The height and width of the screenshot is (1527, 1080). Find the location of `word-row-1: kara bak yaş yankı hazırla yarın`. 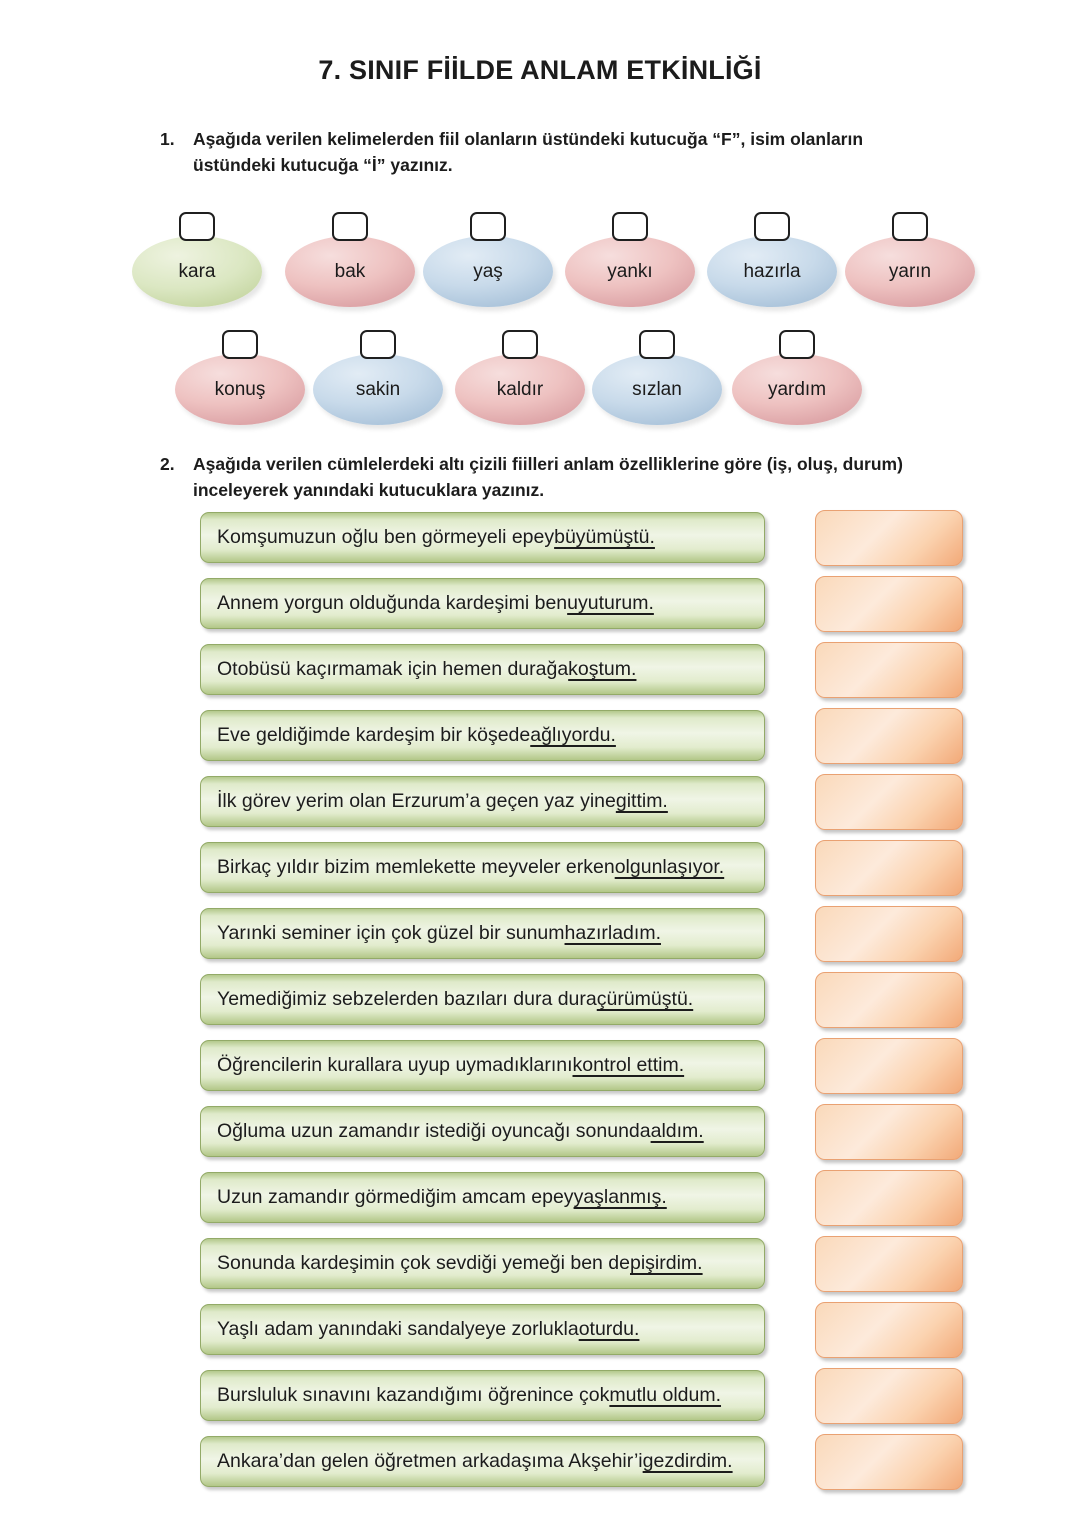

word-row-1: kara bak yaş yankı hazırla yarın is located at coordinates (540, 272).